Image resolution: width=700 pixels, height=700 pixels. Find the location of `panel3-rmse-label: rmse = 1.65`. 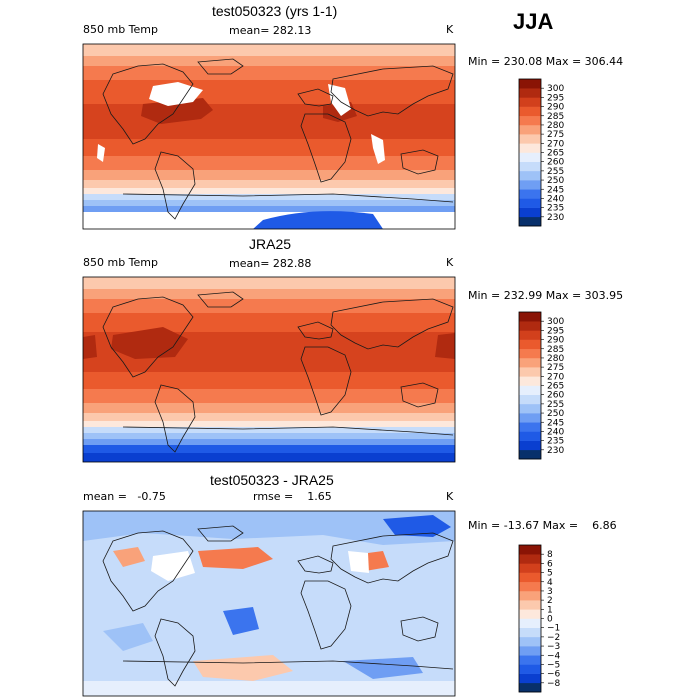

panel3-rmse-label: rmse = 1.65 is located at coordinates (292, 496).